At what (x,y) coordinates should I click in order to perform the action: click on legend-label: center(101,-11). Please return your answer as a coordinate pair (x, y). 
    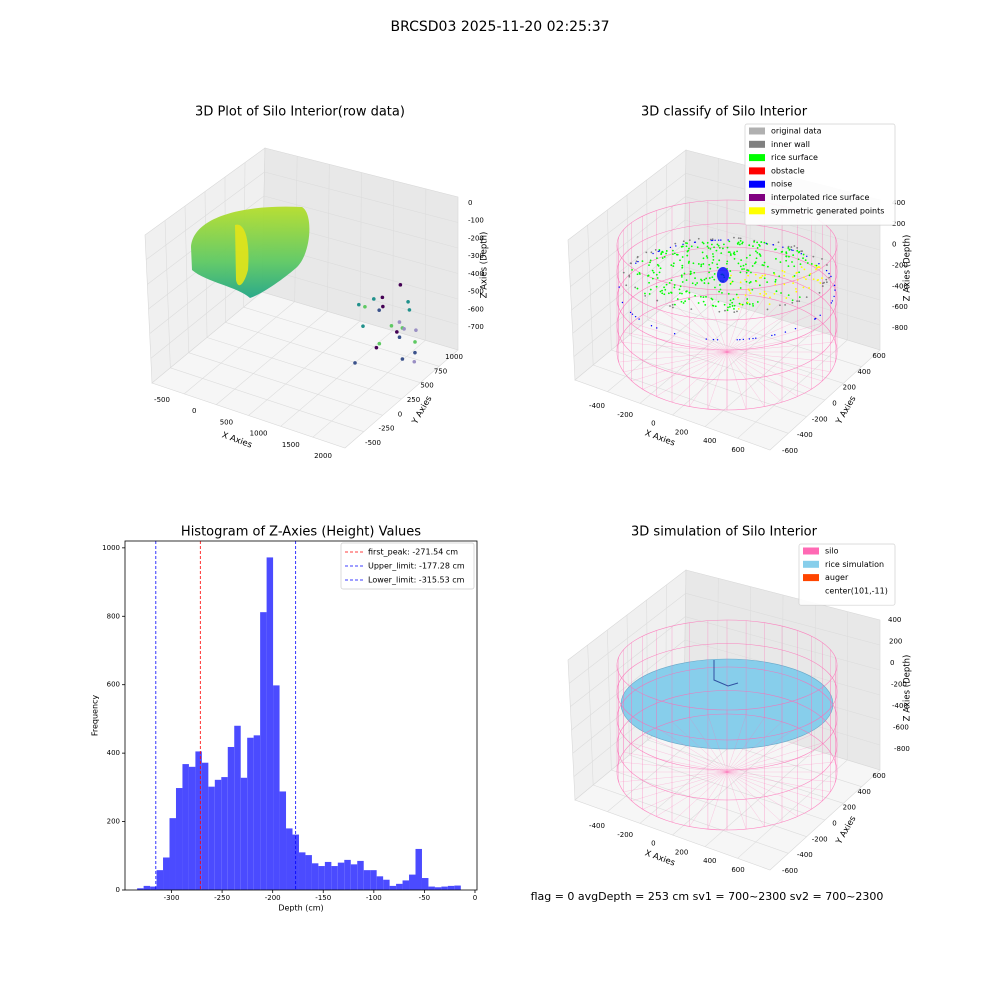
    Looking at the image, I should click on (856, 590).